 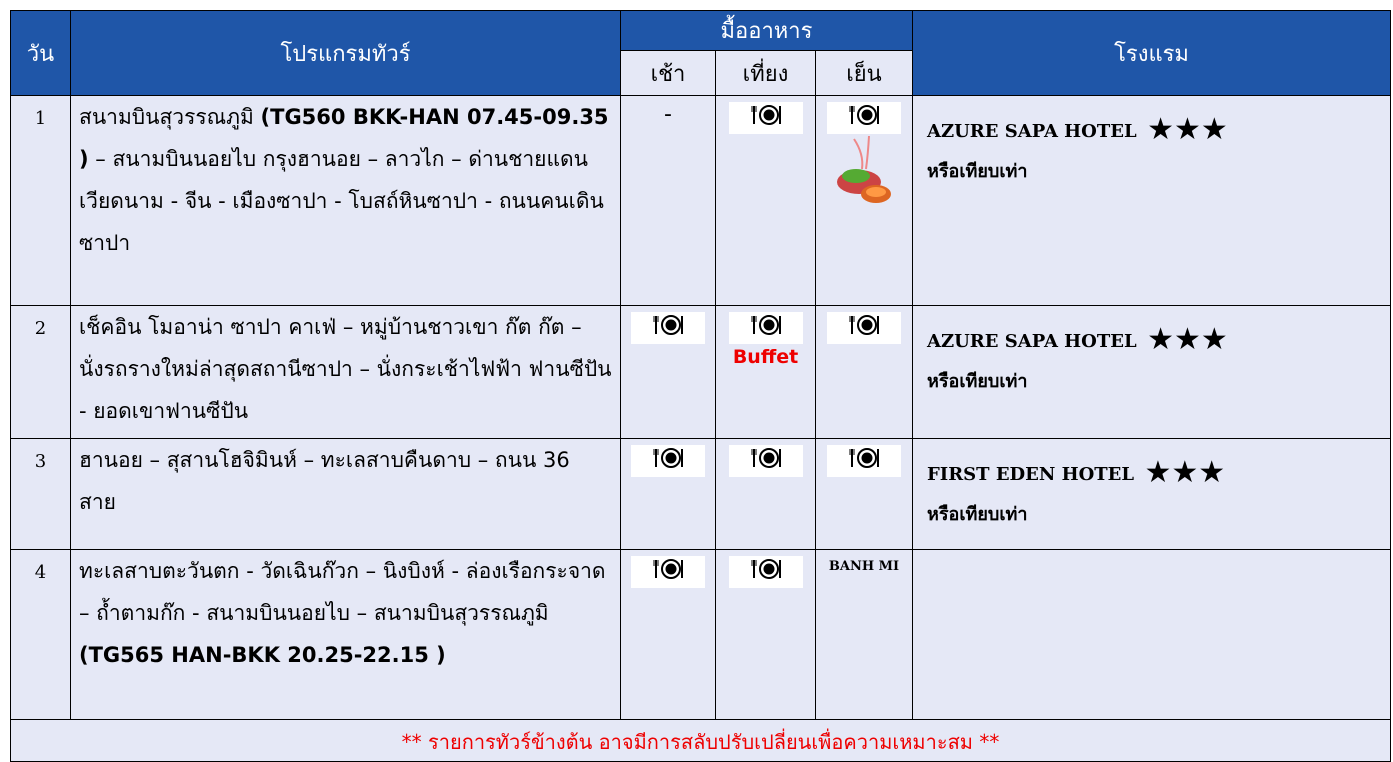 I want to click on meal-text: -, so click(x=668, y=114).